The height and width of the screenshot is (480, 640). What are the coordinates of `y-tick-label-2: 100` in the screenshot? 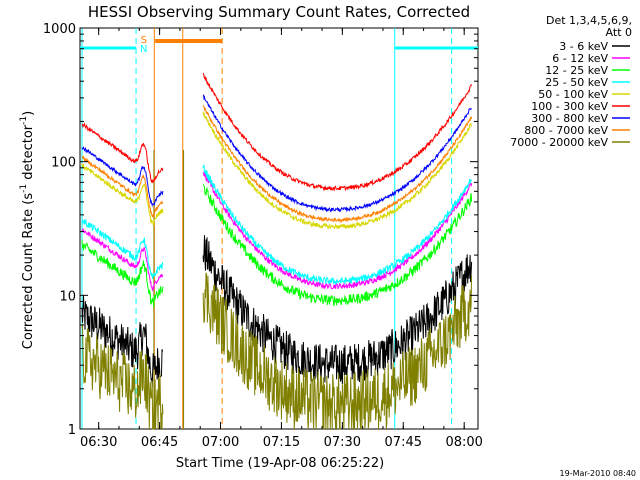 It's located at (63, 163).